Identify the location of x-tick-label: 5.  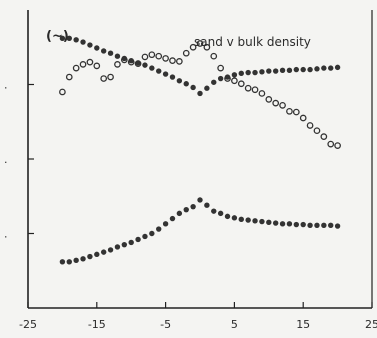
(234, 324).